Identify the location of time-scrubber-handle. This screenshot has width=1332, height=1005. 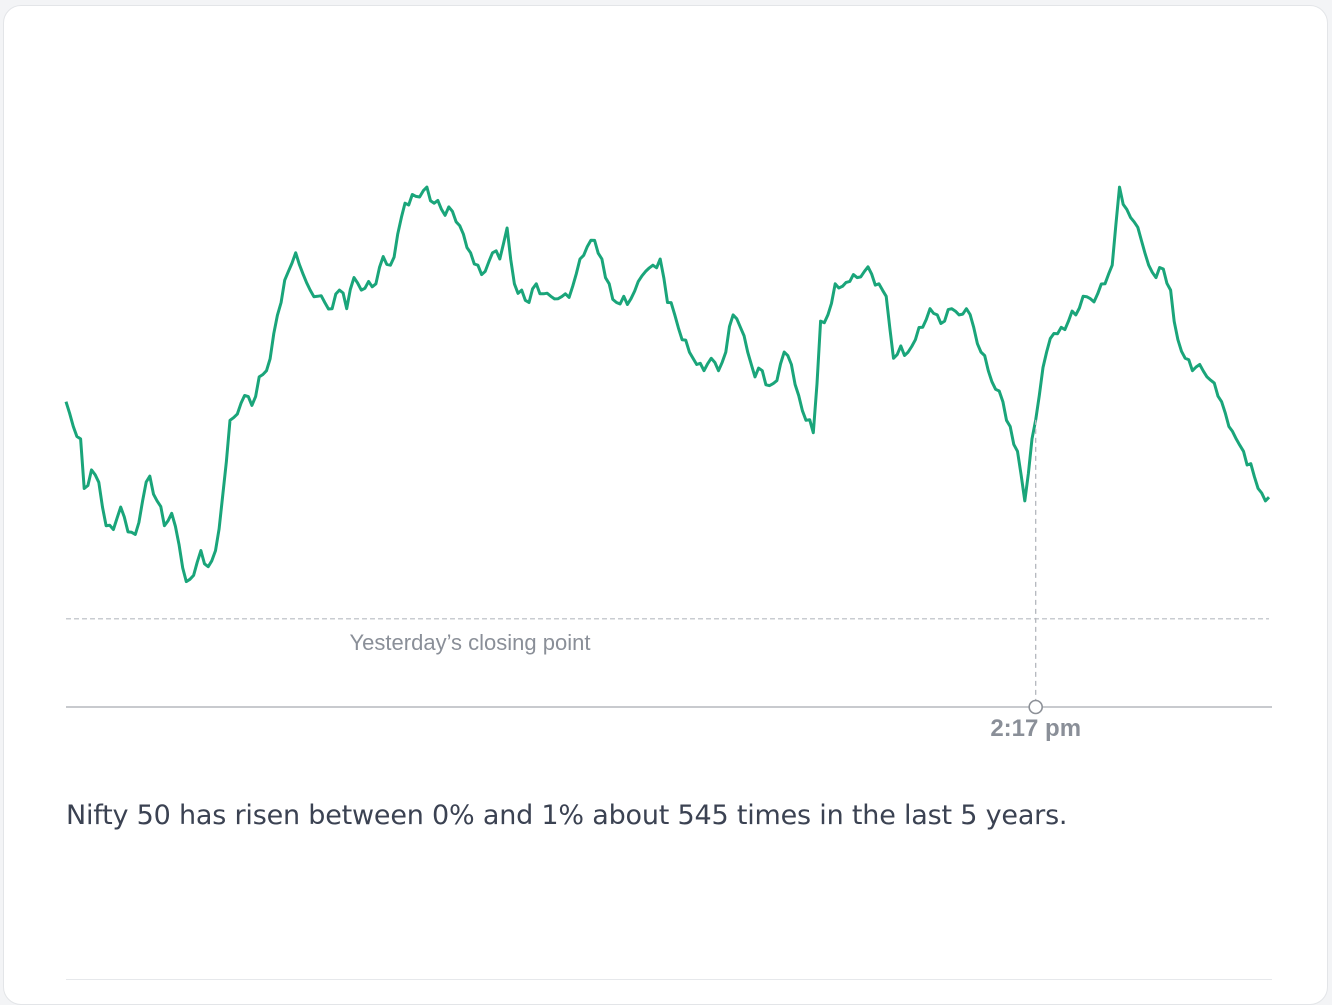
(1035, 707).